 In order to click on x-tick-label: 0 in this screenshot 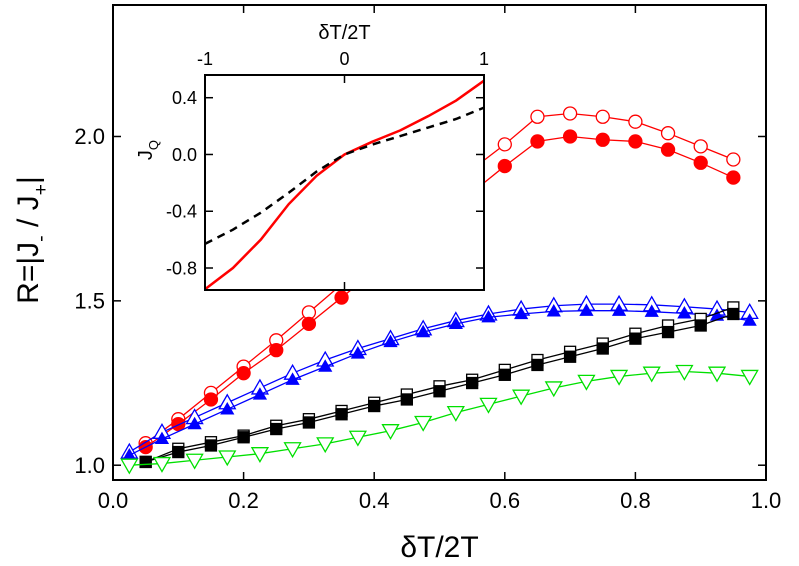, I will do `click(344, 59)`.